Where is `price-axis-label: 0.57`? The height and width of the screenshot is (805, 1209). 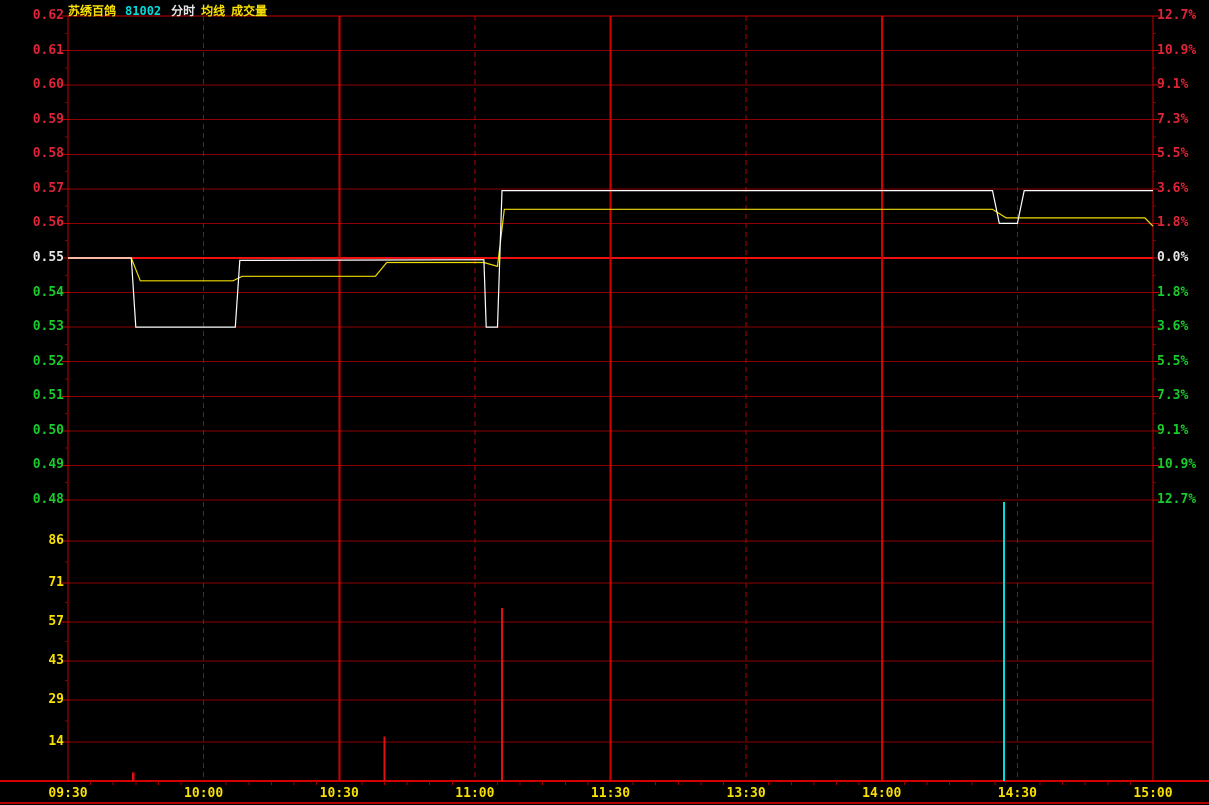 price-axis-label: 0.57 is located at coordinates (48, 188).